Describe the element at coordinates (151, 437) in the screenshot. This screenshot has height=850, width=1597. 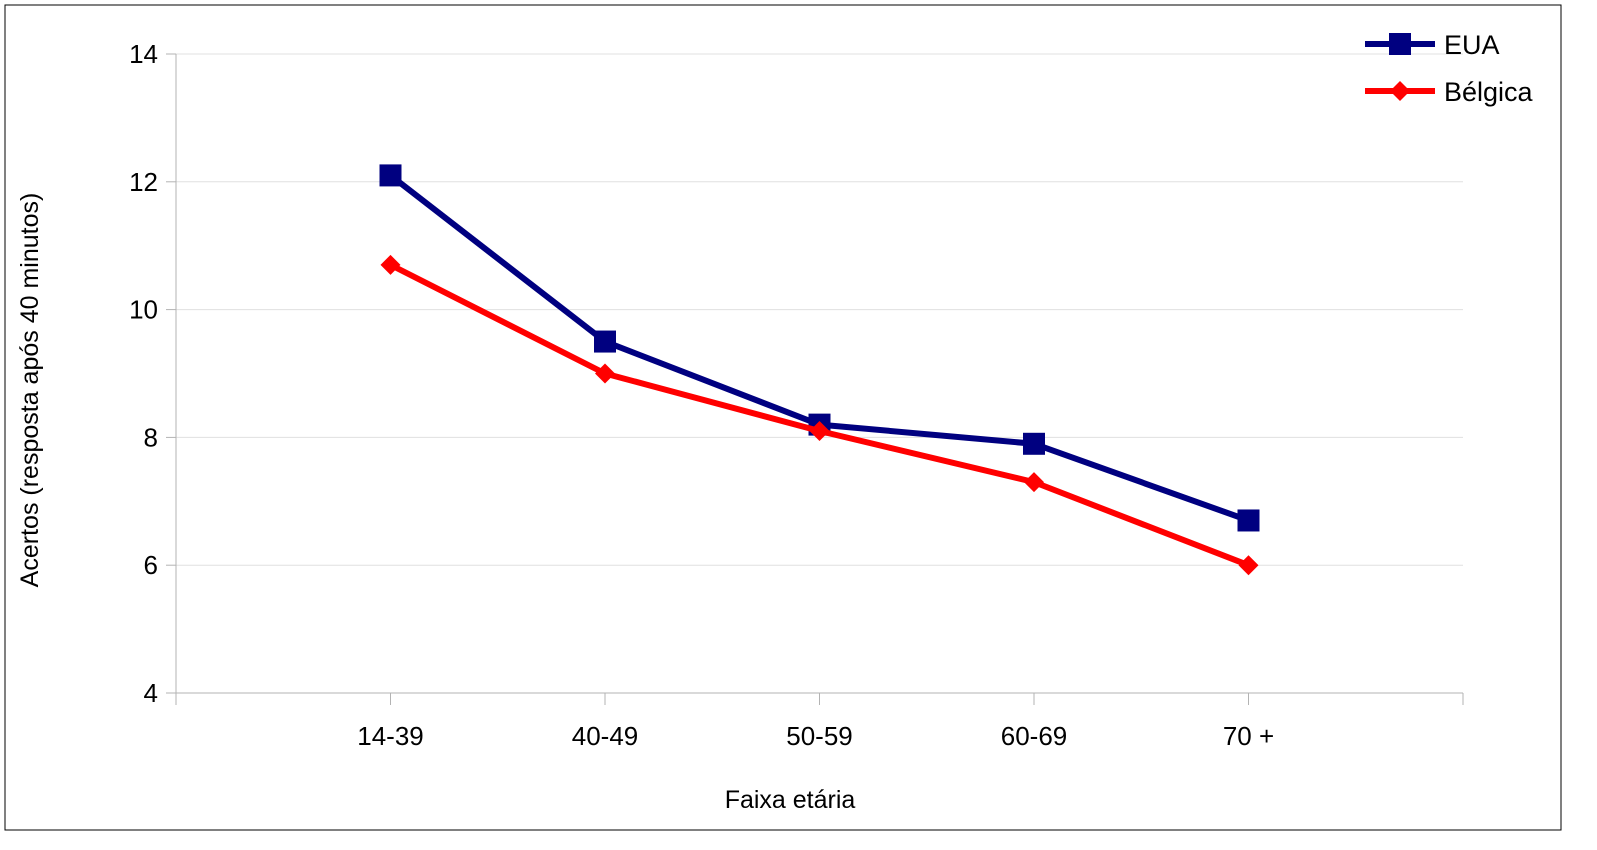
I see `y-tick-label: 8` at that location.